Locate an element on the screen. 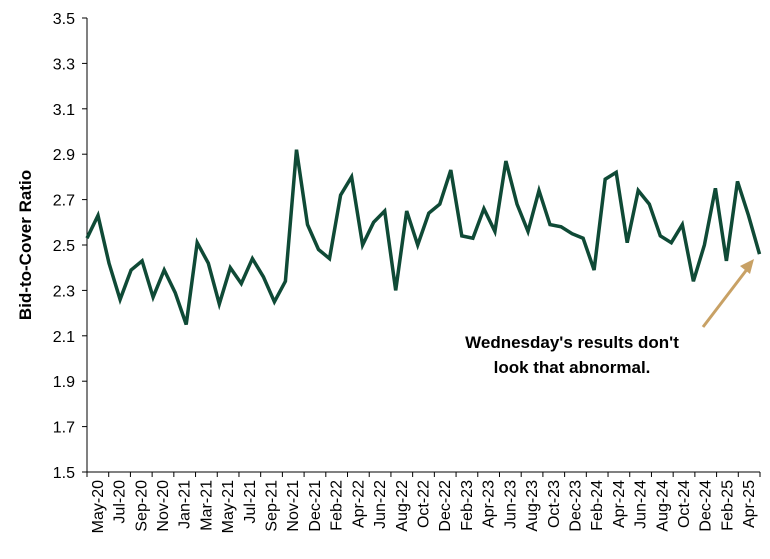 The image size is (770, 559). x-tick-label: Dec-23 is located at coordinates (575, 506).